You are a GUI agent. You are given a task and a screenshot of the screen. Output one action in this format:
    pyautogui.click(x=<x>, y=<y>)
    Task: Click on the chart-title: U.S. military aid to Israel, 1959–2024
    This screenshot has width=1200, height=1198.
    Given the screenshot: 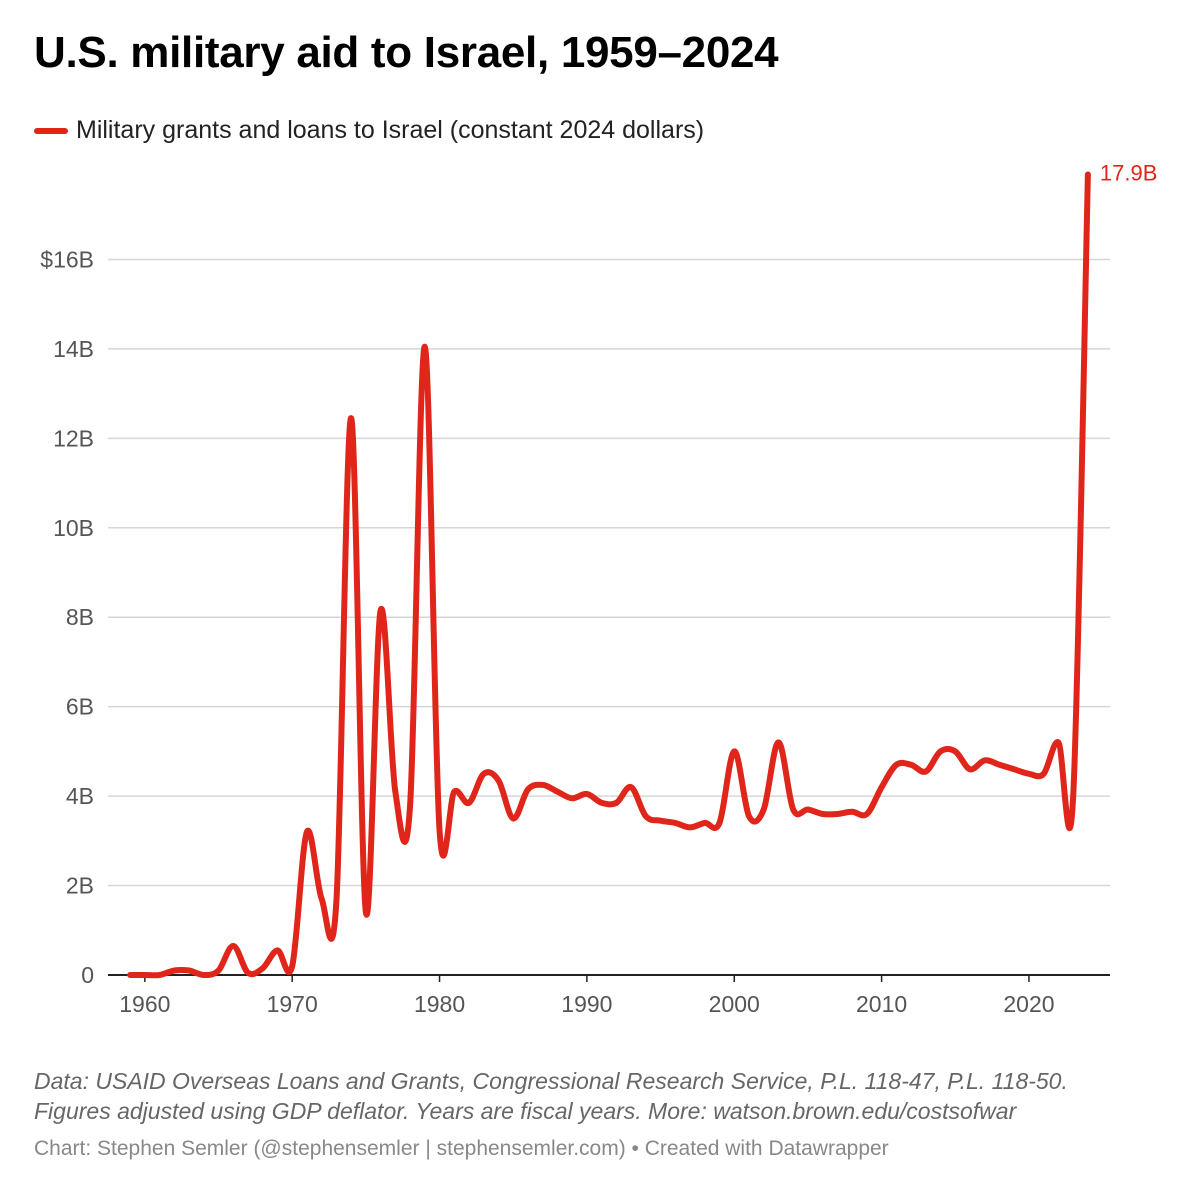 What is the action you would take?
    pyautogui.click(x=406, y=52)
    